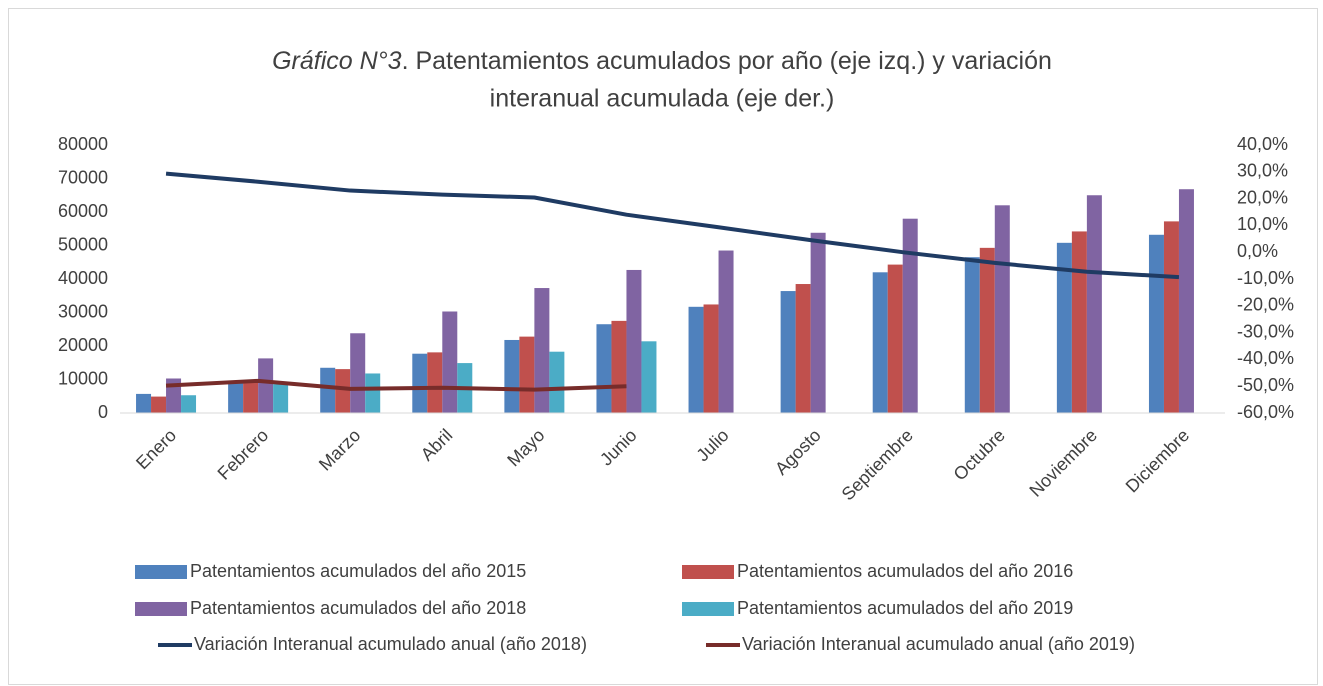  I want to click on y2-tick-label: 10,0%, so click(1262, 224).